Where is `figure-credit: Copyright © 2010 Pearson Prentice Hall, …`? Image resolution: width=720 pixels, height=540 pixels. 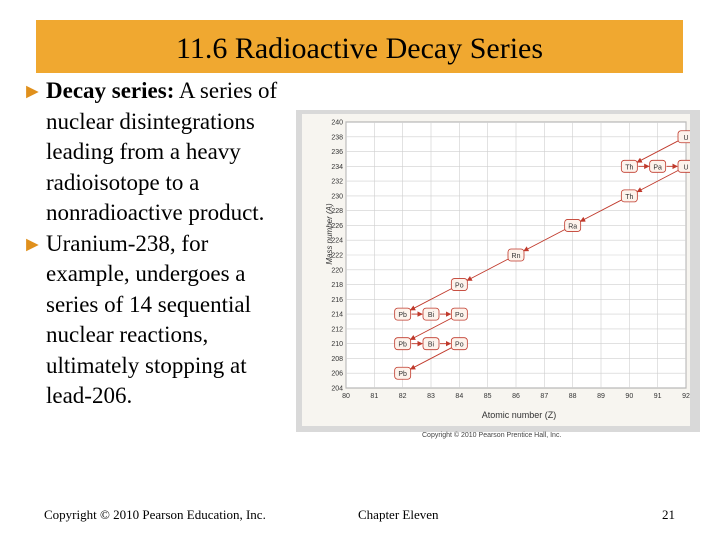
figure-credit: Copyright © 2010 Pearson Prentice Hall, … is located at coordinates (492, 435).